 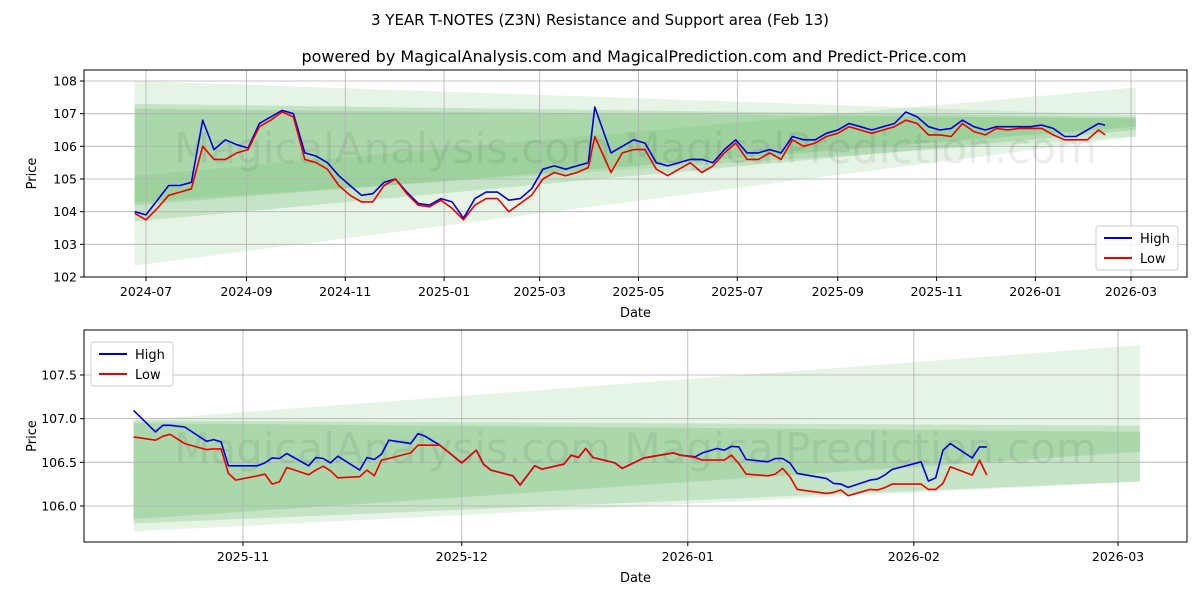 What do you see at coordinates (59, 418) in the screenshot?
I see `y-tick-label: 107.0` at bounding box center [59, 418].